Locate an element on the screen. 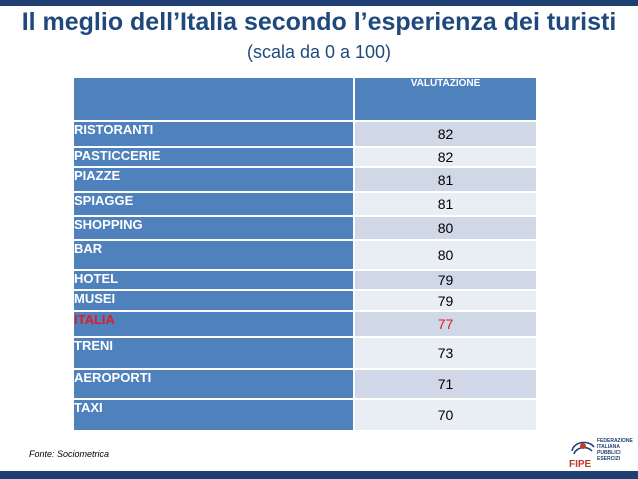 The height and width of the screenshot is (479, 638). row-label: TAXI is located at coordinates (213, 415).